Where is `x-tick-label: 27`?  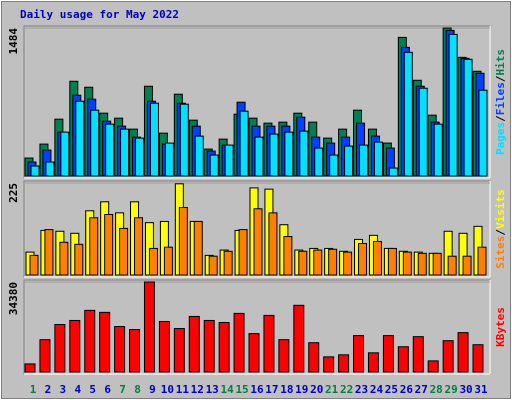
x-tick-label: 27 is located at coordinates (421, 389).